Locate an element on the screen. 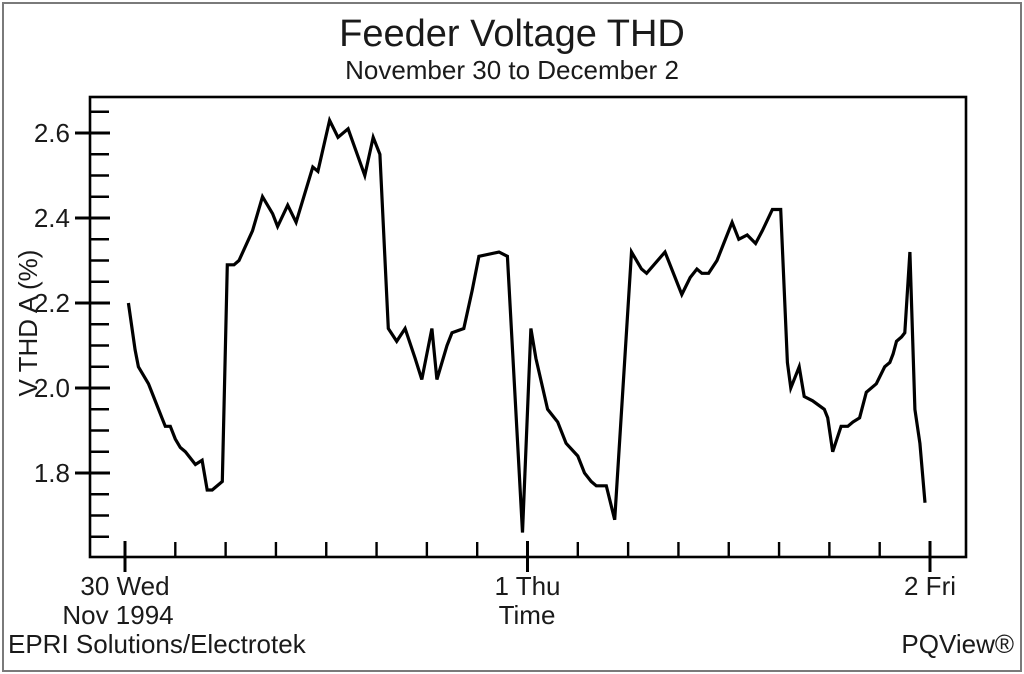 The image size is (1024, 674). chart-title: Feeder Voltage THD is located at coordinates (512, 34).